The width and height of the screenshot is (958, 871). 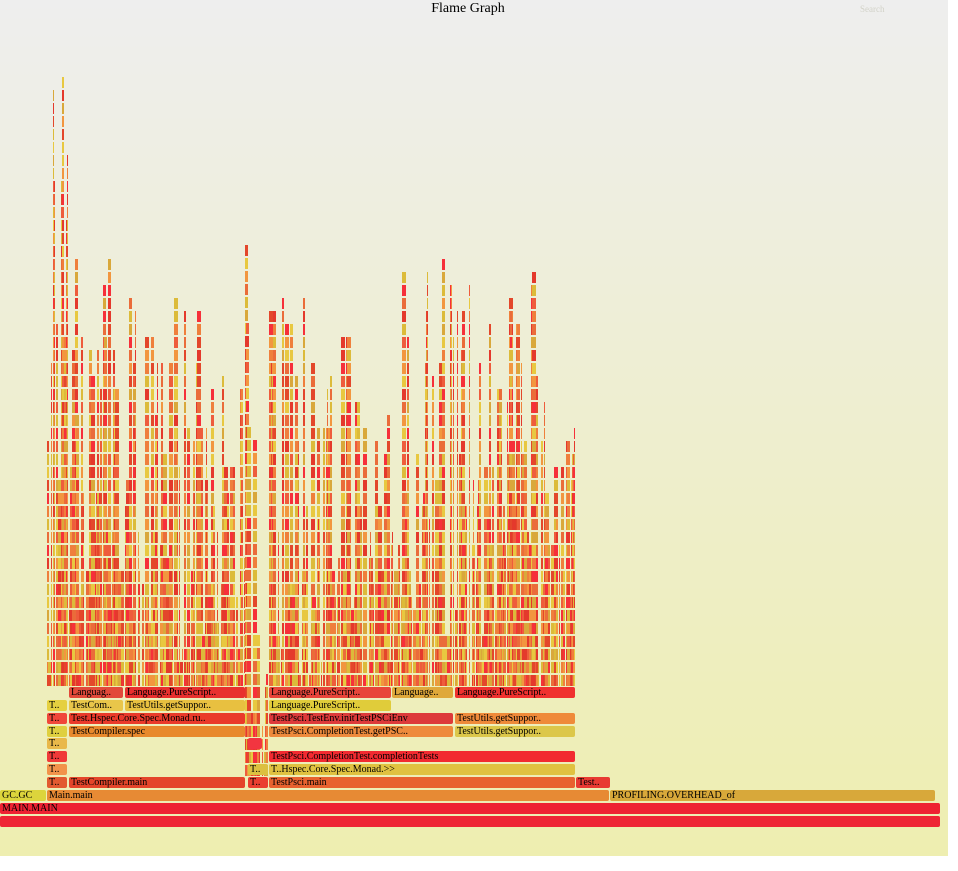 What do you see at coordinates (328, 795) in the screenshot?
I see `frame: Main.main` at bounding box center [328, 795].